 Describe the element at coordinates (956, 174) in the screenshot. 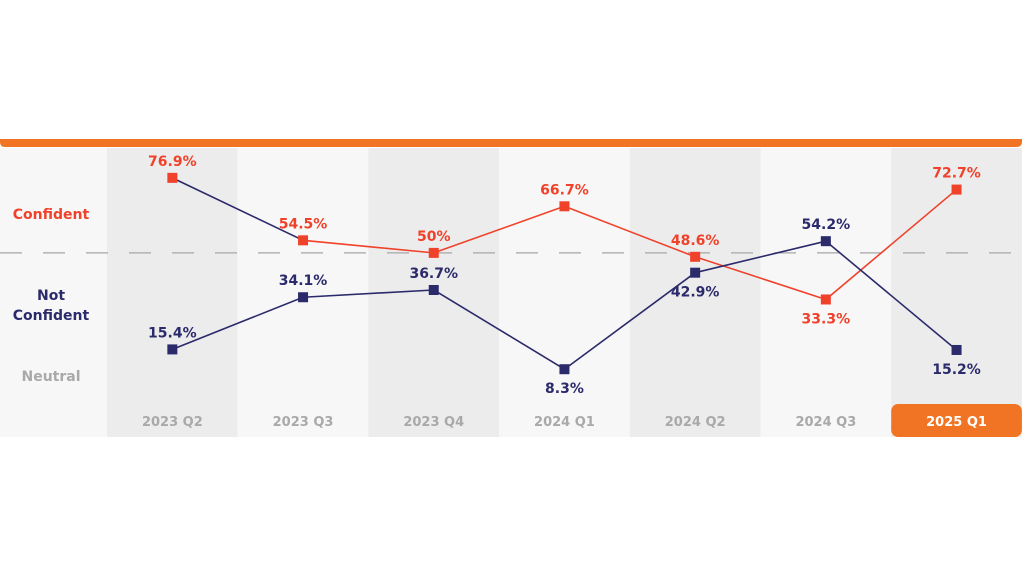

I see `confident-data-label: 72.7%` at that location.